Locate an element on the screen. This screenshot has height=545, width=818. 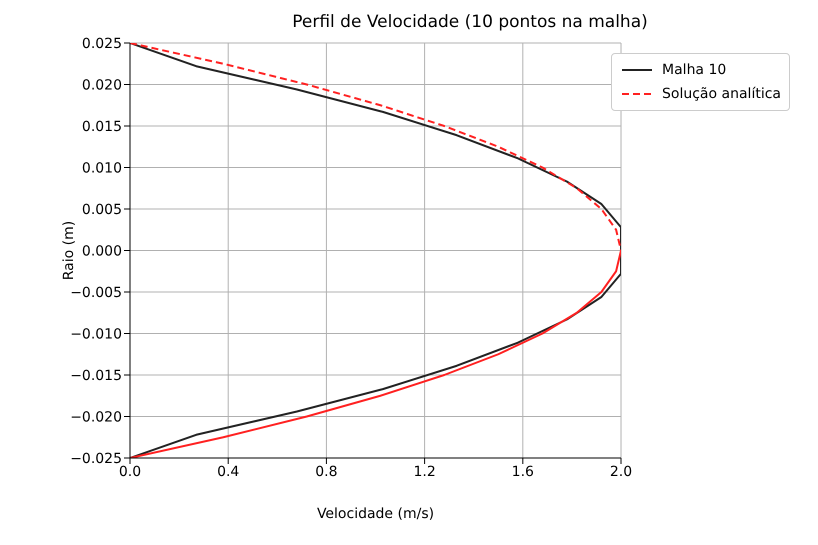
y-tick-label: −0.010 is located at coordinates (96, 334).